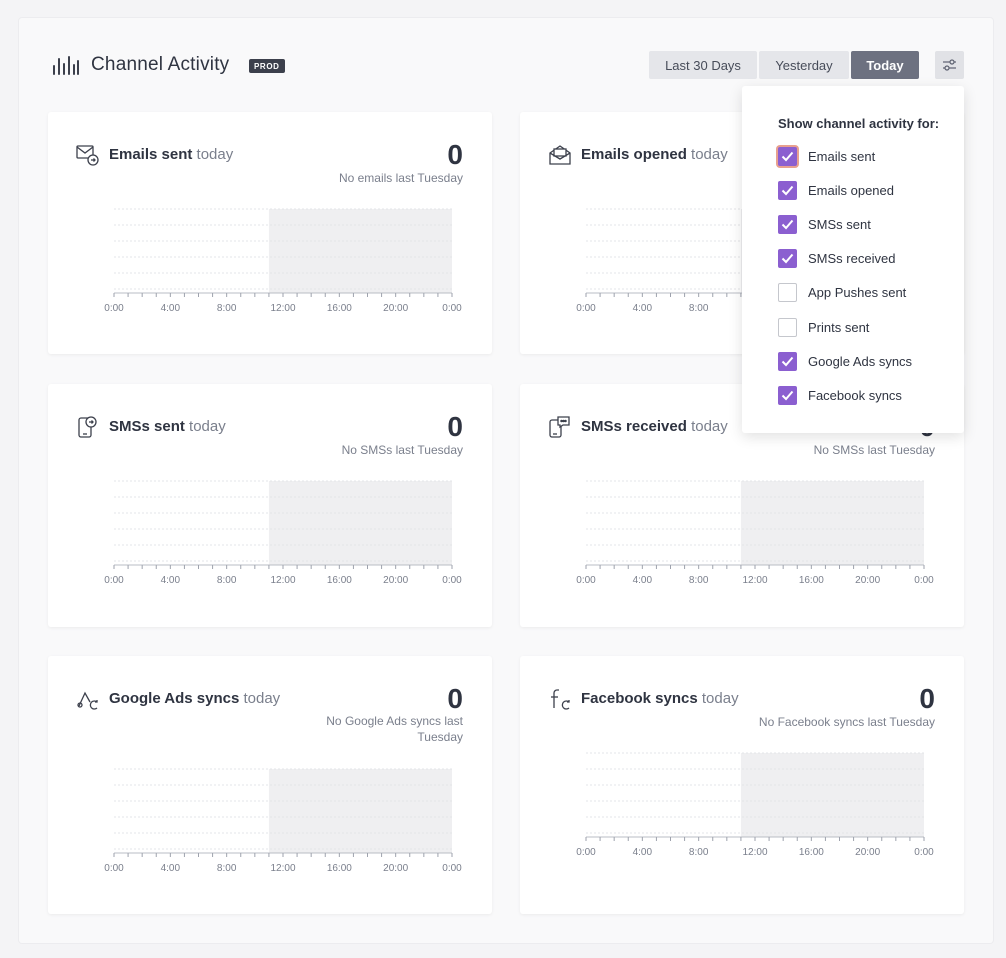 The width and height of the screenshot is (1006, 958). What do you see at coordinates (836, 258) in the screenshot?
I see `option-smss-received: SMSs received` at bounding box center [836, 258].